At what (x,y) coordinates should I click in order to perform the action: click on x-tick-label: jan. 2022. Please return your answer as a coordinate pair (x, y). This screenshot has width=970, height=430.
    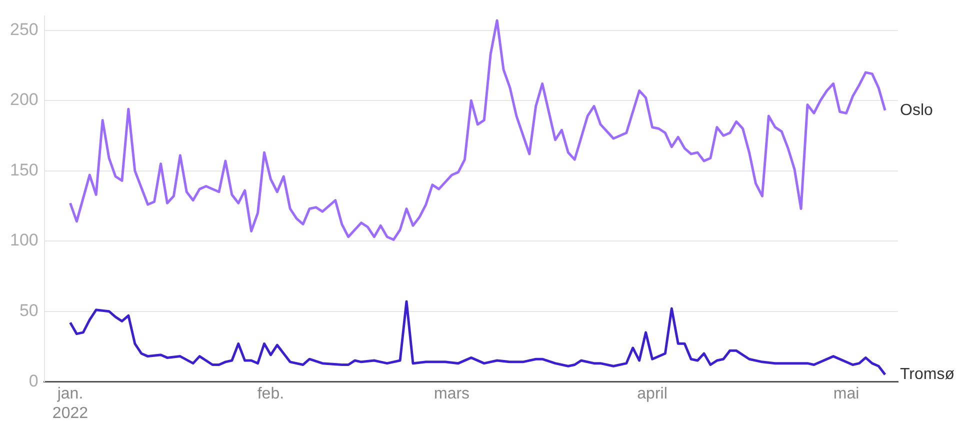
    Looking at the image, I should click on (70, 404).